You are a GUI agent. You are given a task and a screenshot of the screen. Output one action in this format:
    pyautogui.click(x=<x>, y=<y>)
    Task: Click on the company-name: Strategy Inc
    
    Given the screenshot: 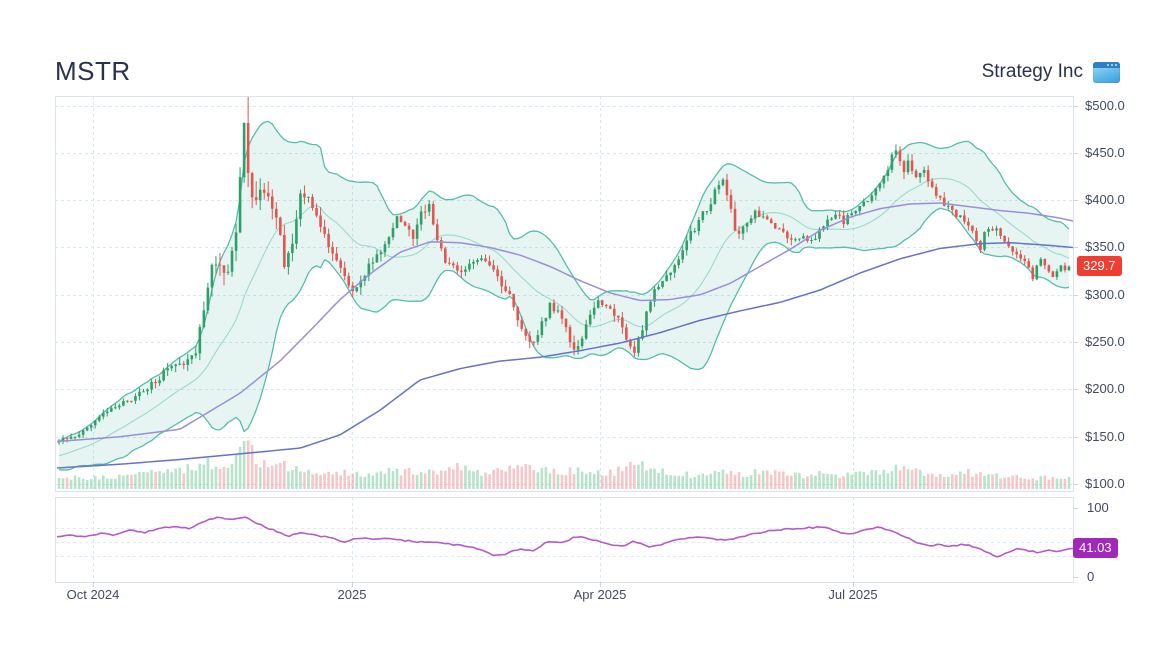 What is the action you would take?
    pyautogui.click(x=1032, y=71)
    